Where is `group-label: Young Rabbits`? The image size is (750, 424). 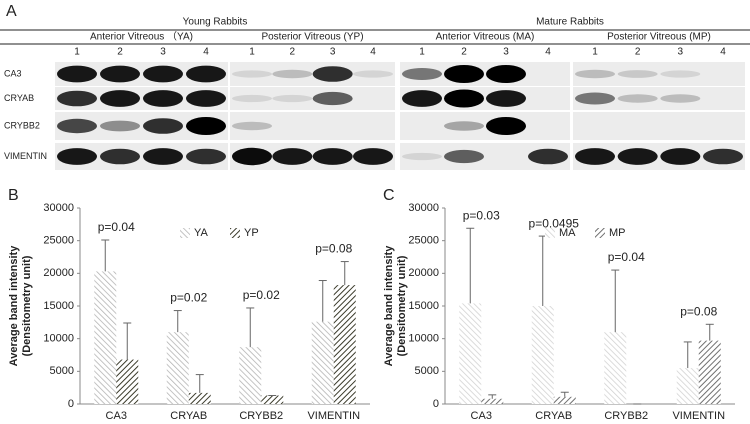
group-label: Young Rabbits is located at coordinates (215, 22).